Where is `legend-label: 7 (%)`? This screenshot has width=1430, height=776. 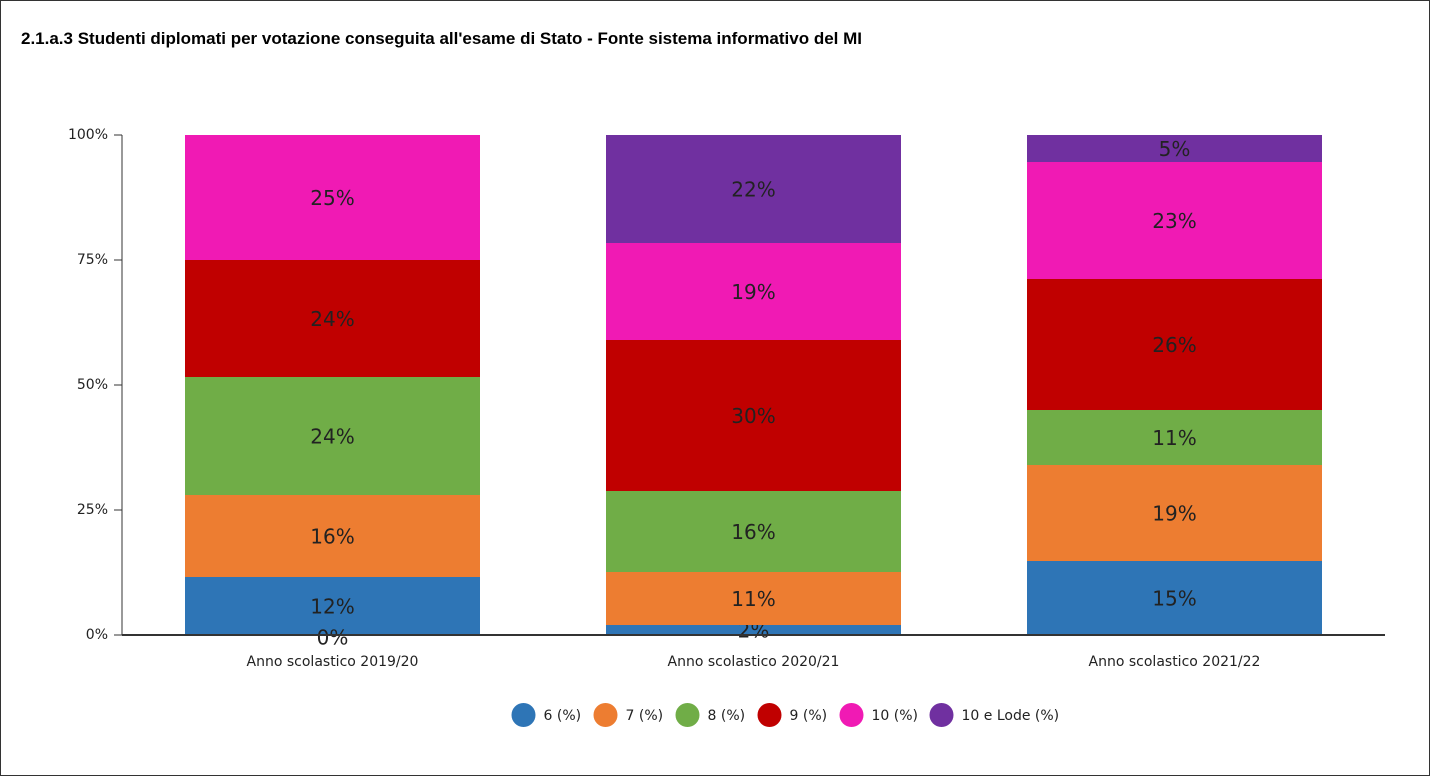 legend-label: 7 (%) is located at coordinates (645, 716).